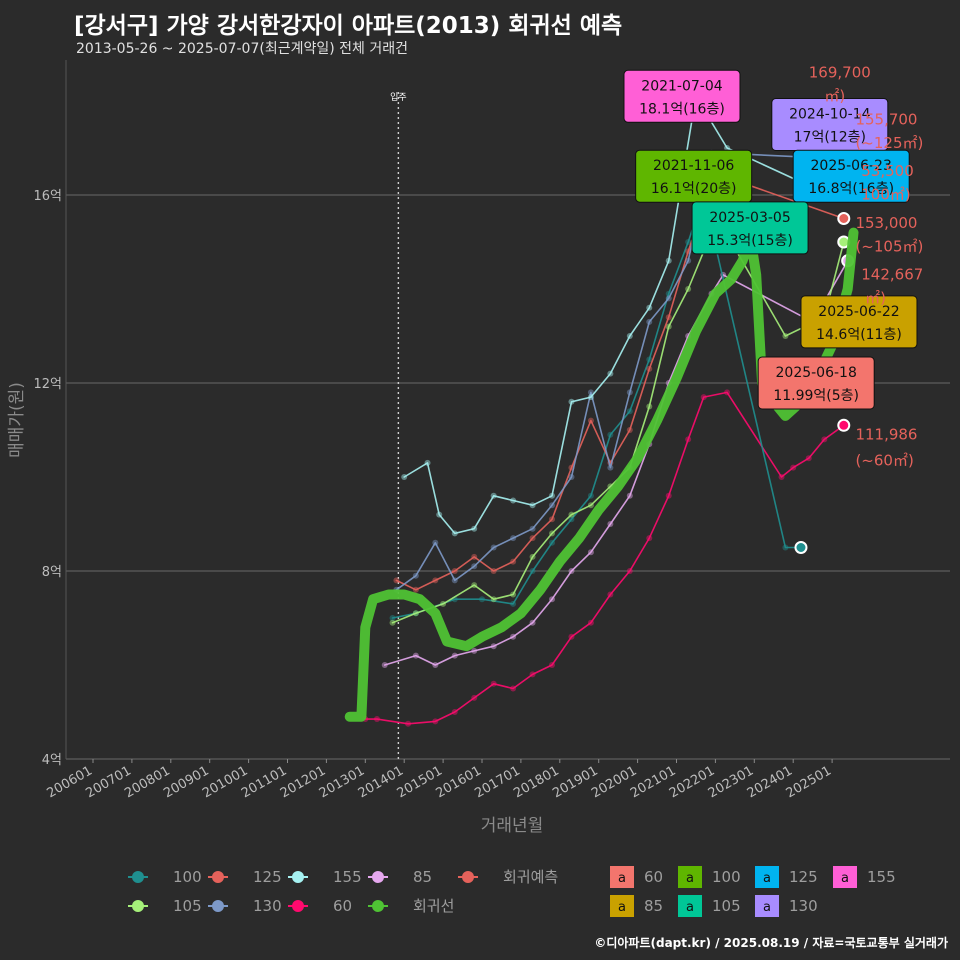 The height and width of the screenshot is (960, 960). I want to click on y-tick-label: 12억, so click(47, 384).